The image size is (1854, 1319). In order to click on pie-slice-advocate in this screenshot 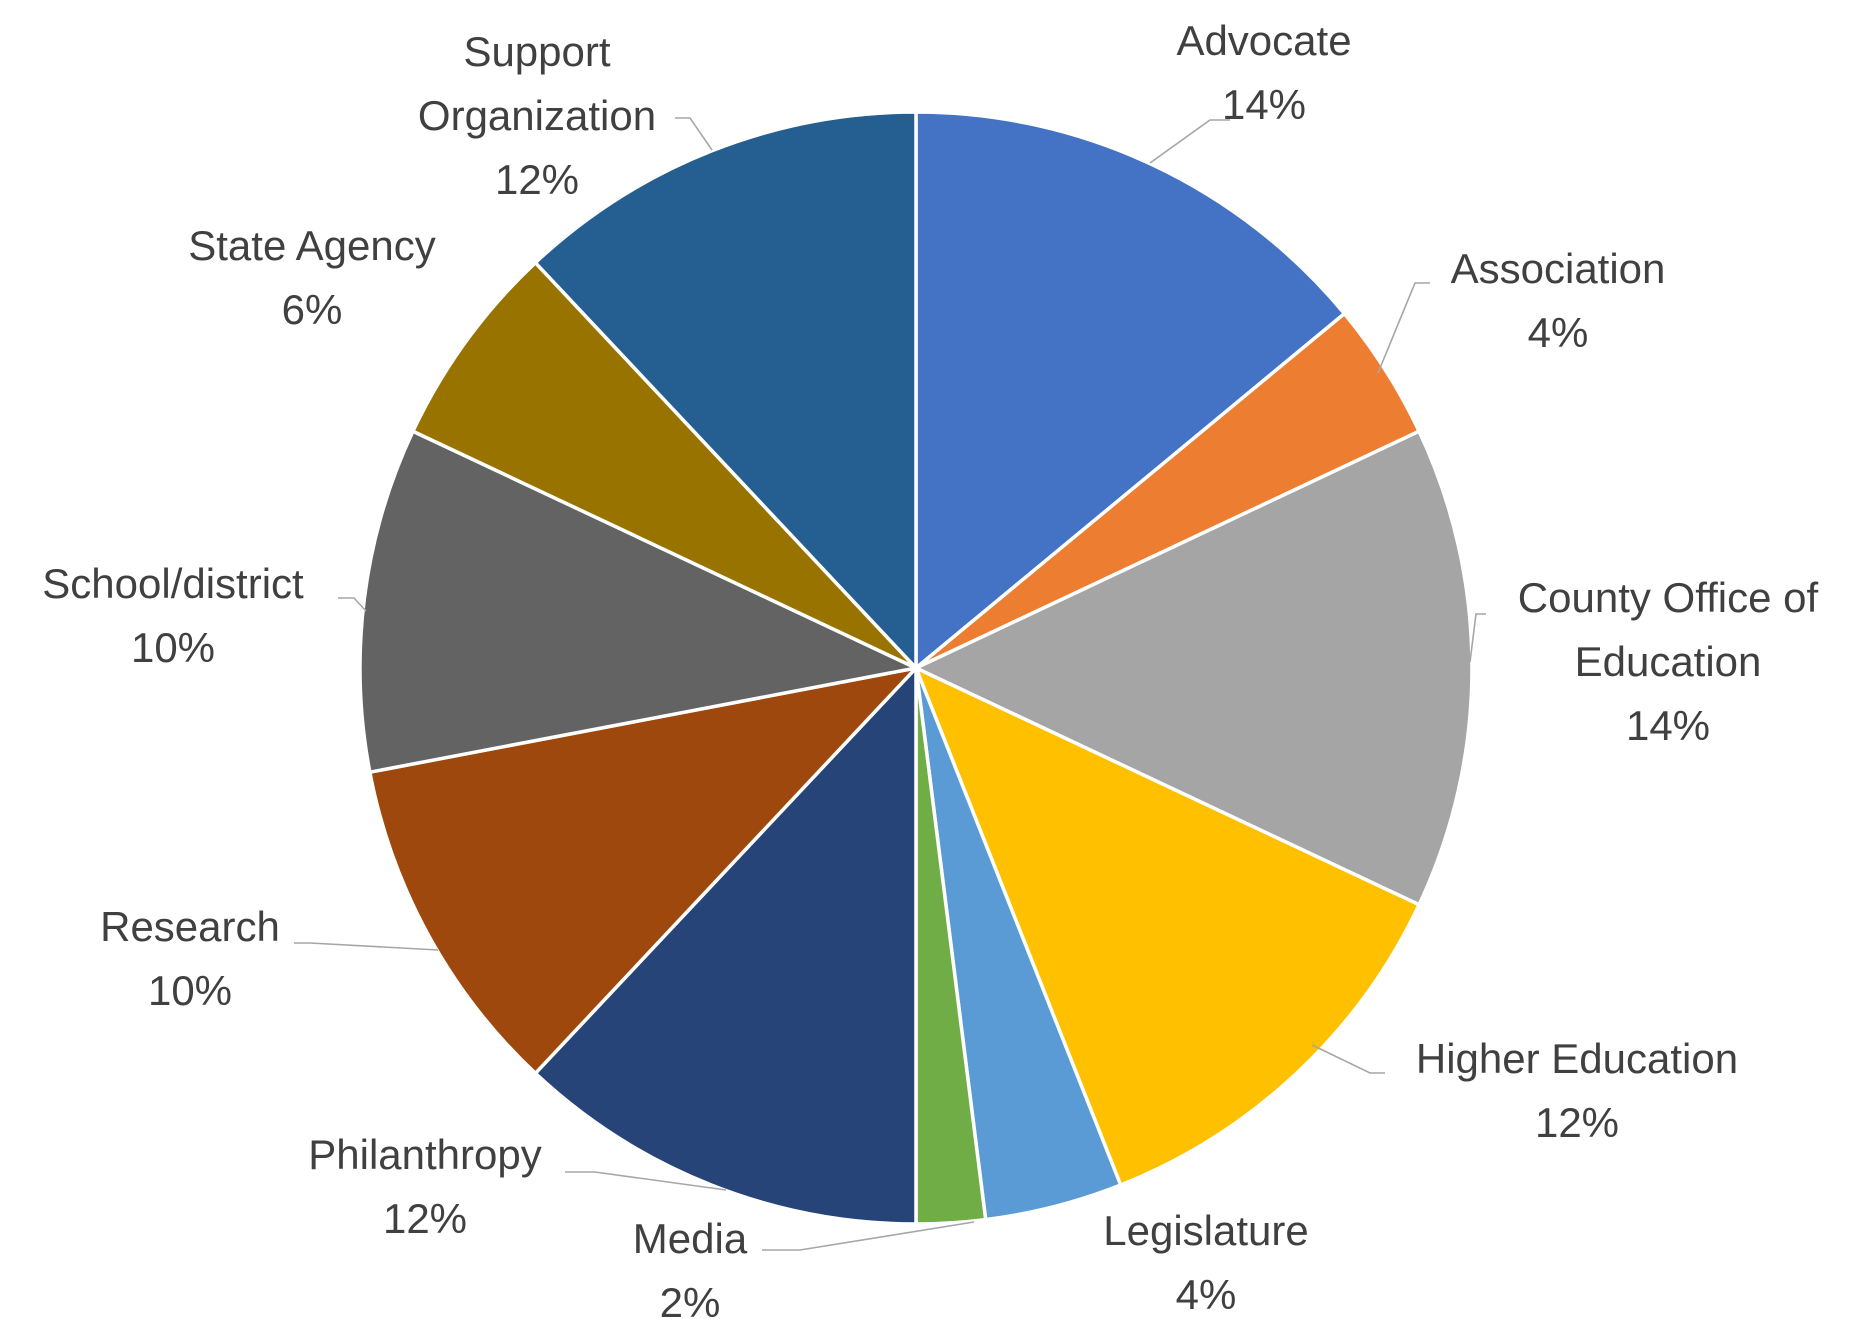, I will do `click(1130, 390)`.